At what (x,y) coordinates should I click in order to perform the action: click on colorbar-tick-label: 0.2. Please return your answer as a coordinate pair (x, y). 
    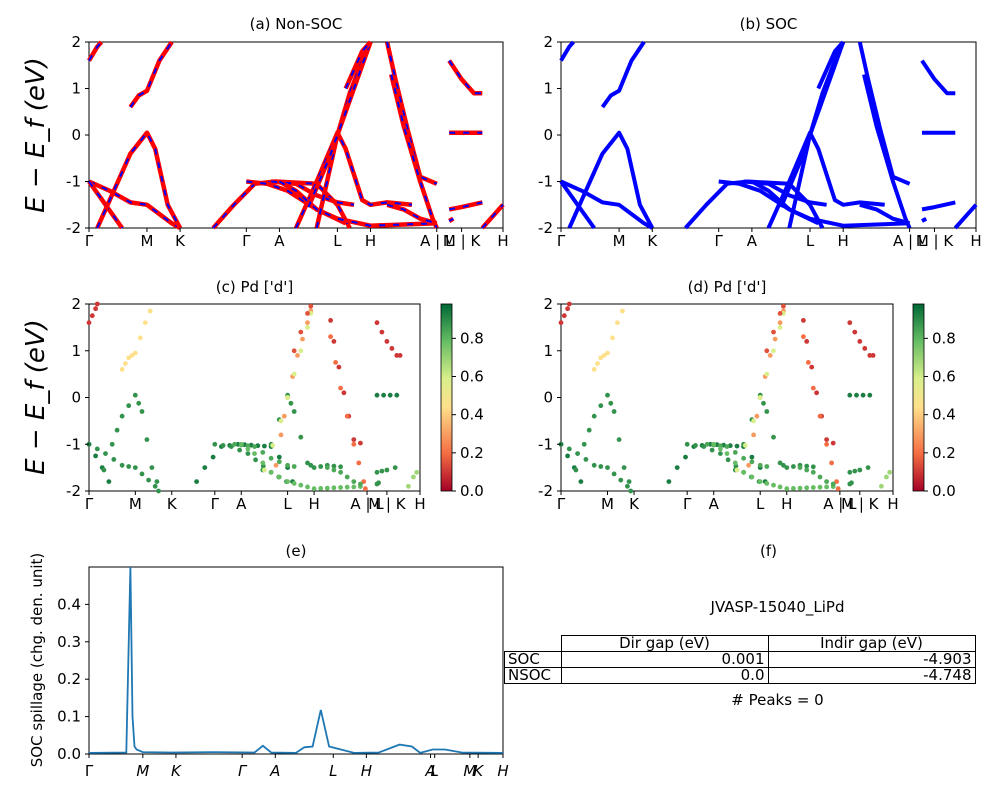
    Looking at the image, I should click on (472, 453).